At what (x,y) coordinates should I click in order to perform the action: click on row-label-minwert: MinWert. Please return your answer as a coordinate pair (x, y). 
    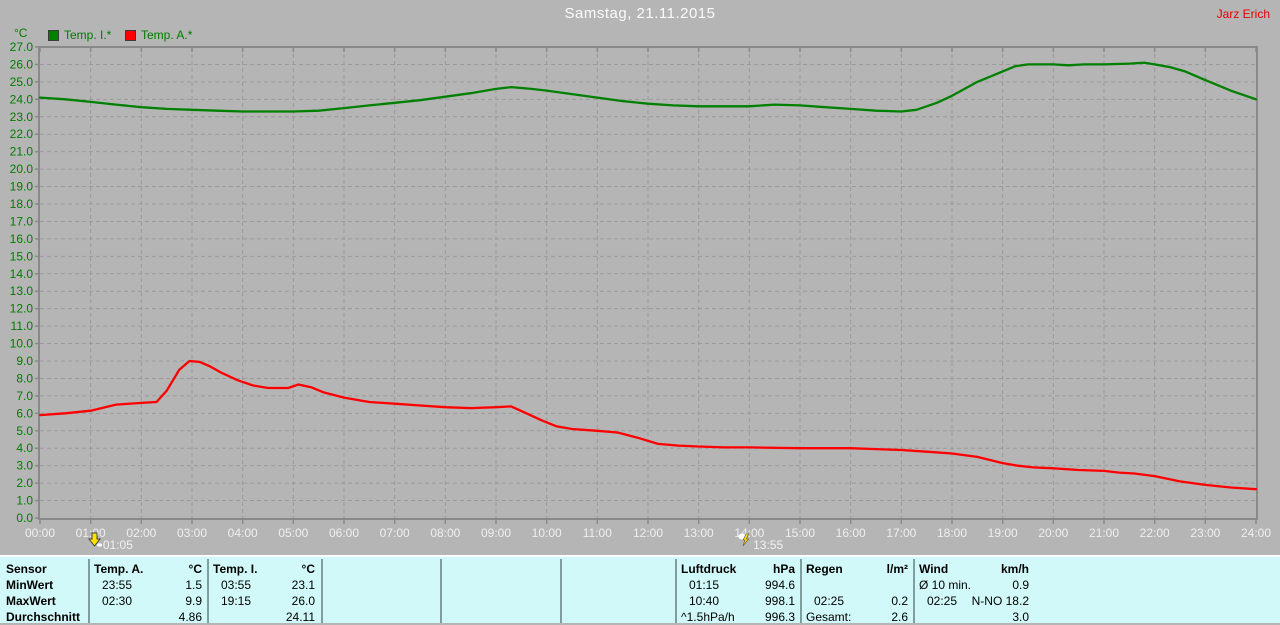
    Looking at the image, I should click on (30, 585).